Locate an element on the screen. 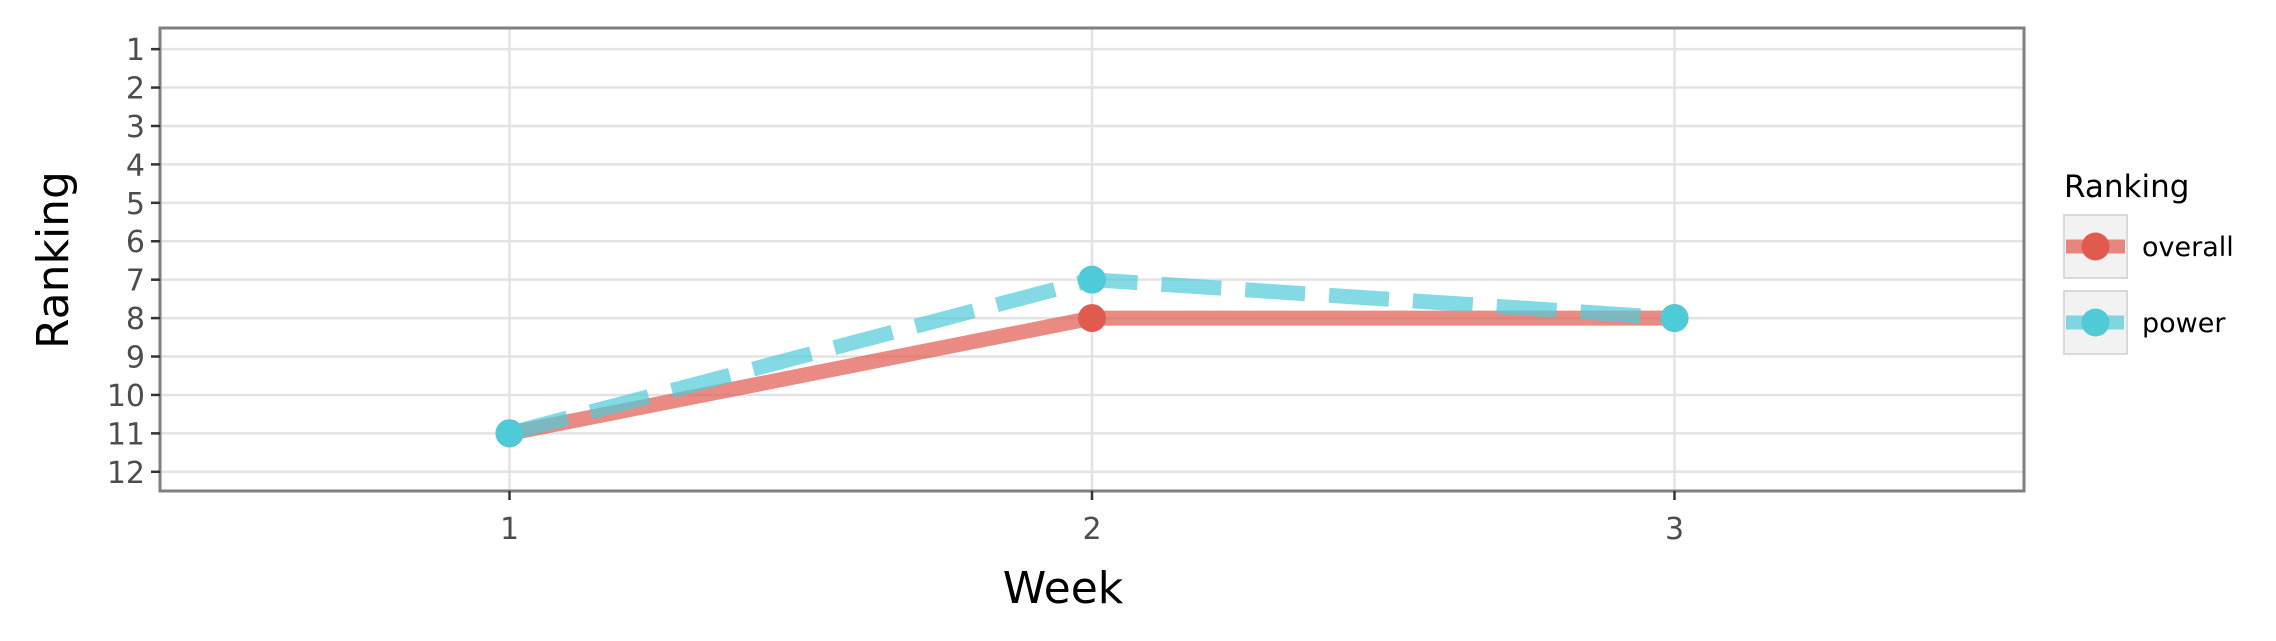 Image resolution: width=2276 pixels, height=641 pixels. series-points is located at coordinates (1092, 356).